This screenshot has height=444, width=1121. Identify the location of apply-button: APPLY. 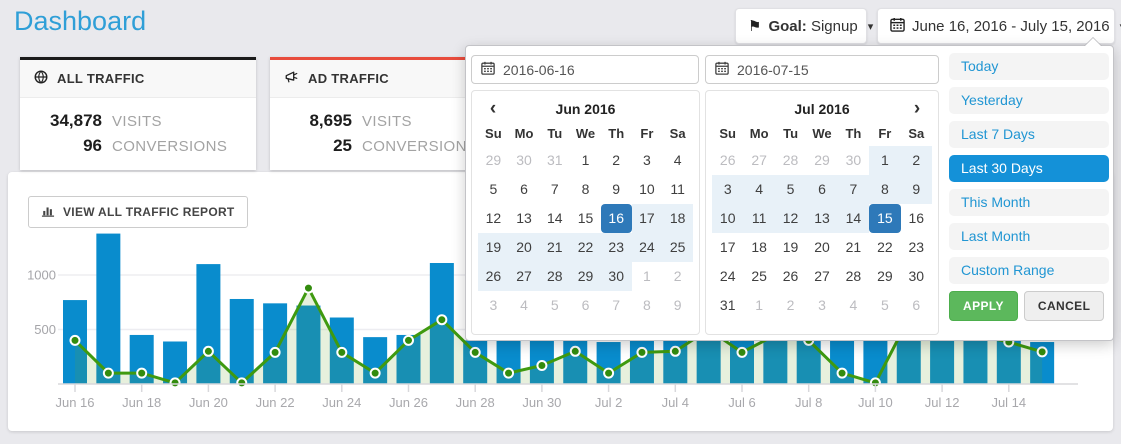
(983, 306).